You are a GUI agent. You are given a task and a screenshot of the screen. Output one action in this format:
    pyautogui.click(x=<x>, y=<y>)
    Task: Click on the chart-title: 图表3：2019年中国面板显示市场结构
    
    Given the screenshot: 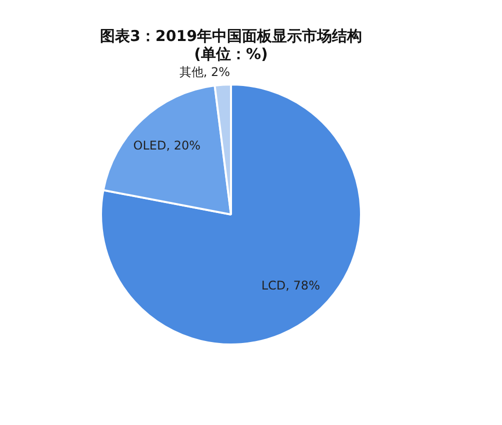 What is the action you would take?
    pyautogui.click(x=231, y=35)
    